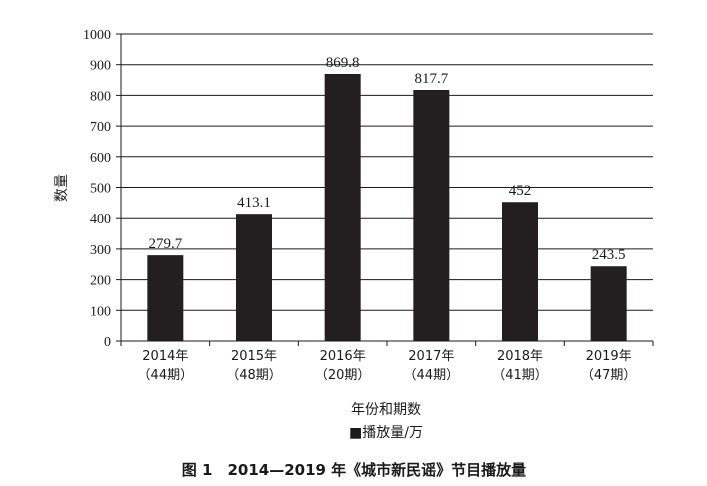 Image resolution: width=707 pixels, height=486 pixels. What do you see at coordinates (100, 127) in the screenshot?
I see `y-tick-label: 700` at bounding box center [100, 127].